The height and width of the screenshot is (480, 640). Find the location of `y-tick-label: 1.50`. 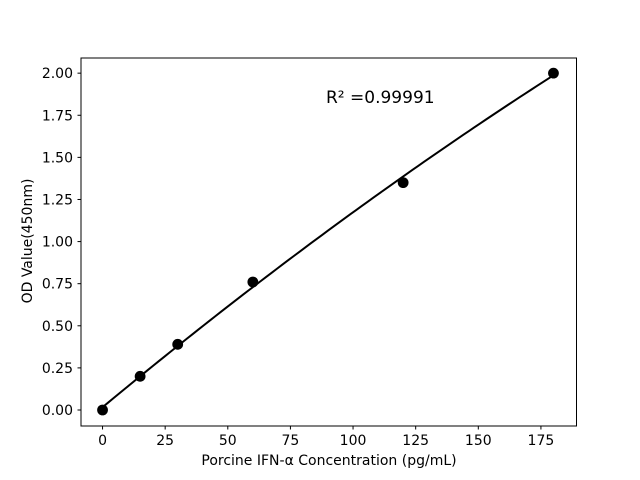

y-tick-label: 1.50 is located at coordinates (57, 158).